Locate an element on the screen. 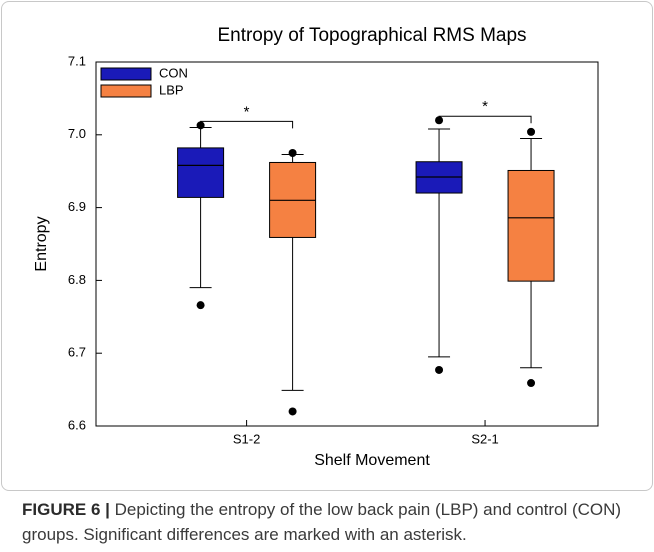  y-tick-label: 7.1 is located at coordinates (77, 60).